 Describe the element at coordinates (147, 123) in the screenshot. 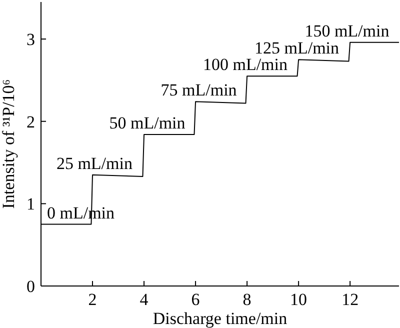

I see `annotation: 50 mL/min` at that location.